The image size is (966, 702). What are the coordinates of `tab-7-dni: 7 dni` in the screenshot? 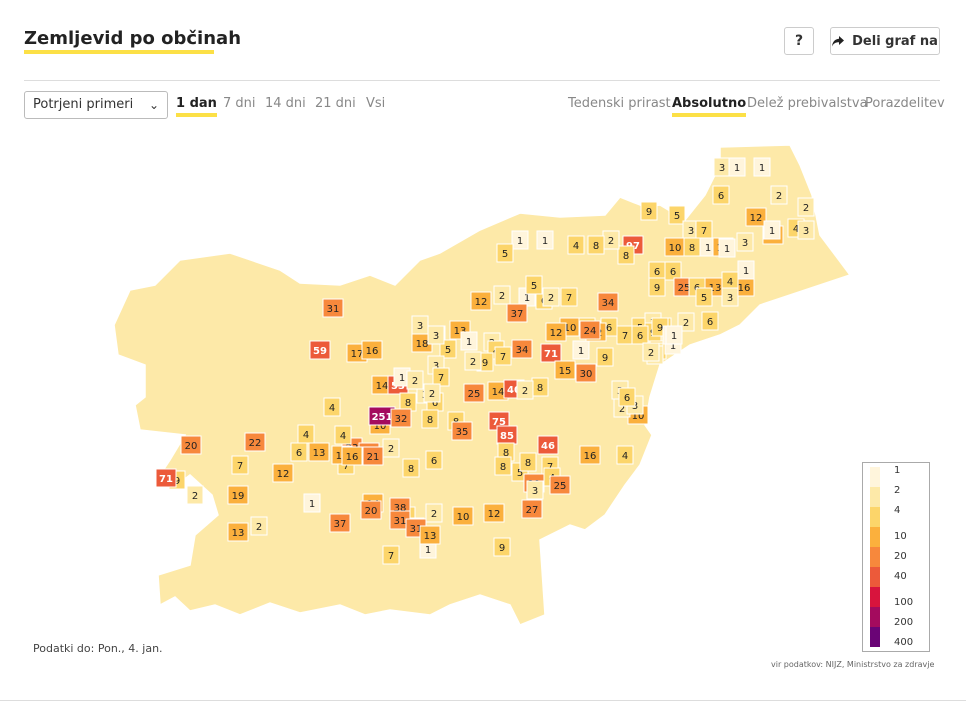 It's located at (239, 103).